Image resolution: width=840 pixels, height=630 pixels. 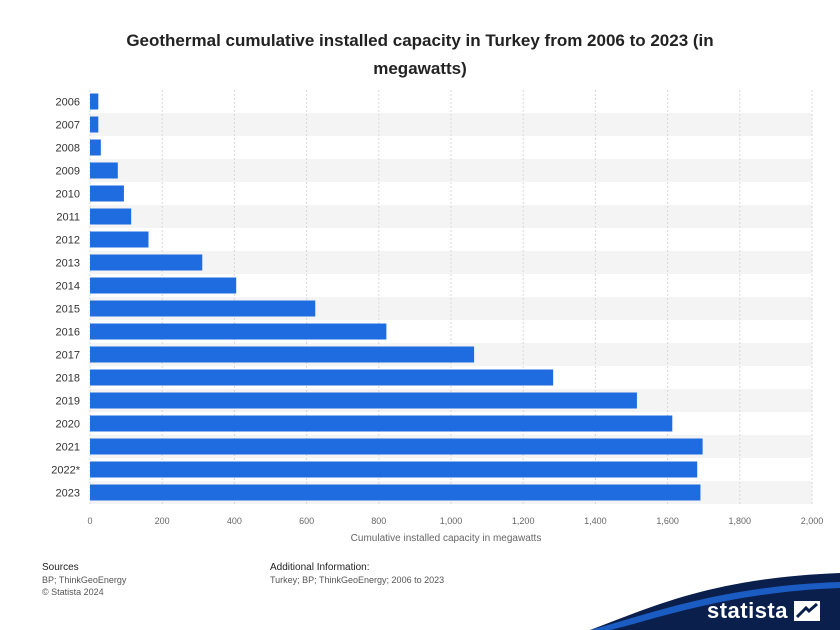 What do you see at coordinates (68, 172) in the screenshot?
I see `category-label: 2009` at bounding box center [68, 172].